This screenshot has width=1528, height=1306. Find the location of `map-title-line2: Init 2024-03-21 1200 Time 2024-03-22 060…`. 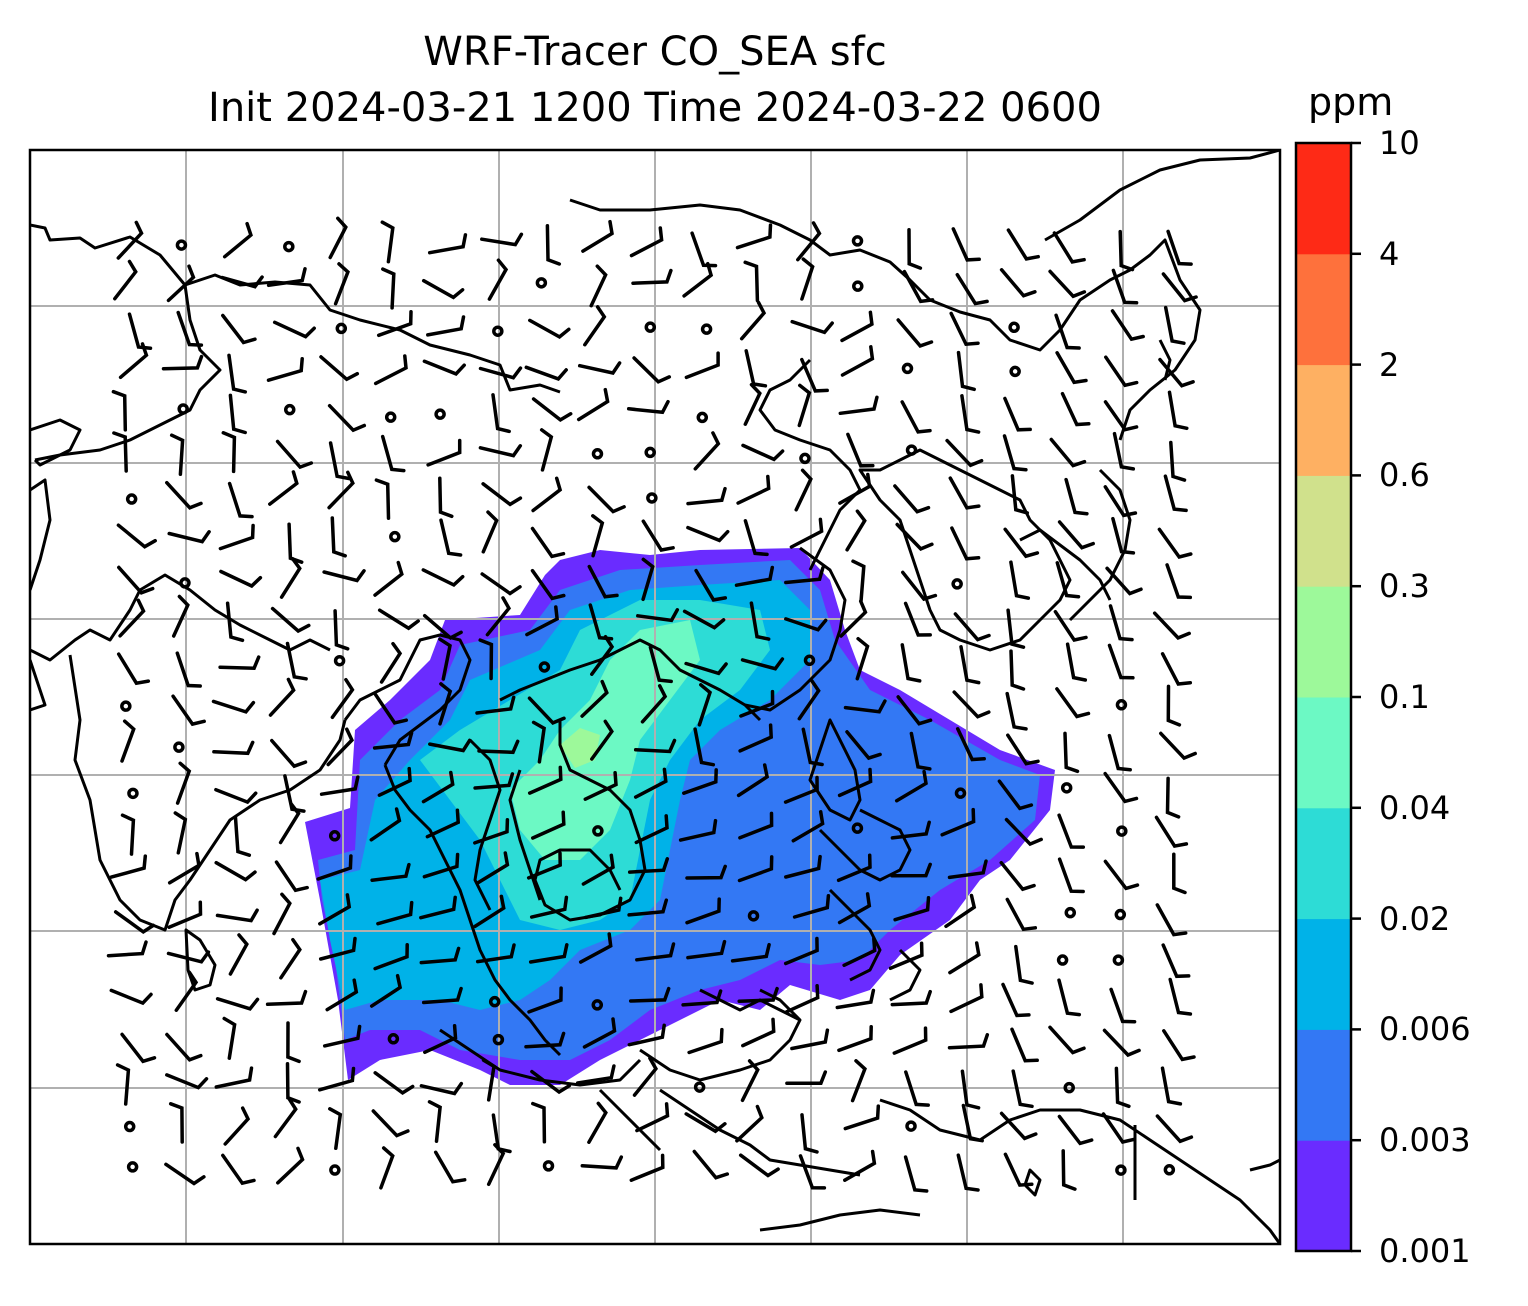

map-title-line2: Init 2024-03-21 1200 Time 2024-03-22 060… is located at coordinates (655, 108).